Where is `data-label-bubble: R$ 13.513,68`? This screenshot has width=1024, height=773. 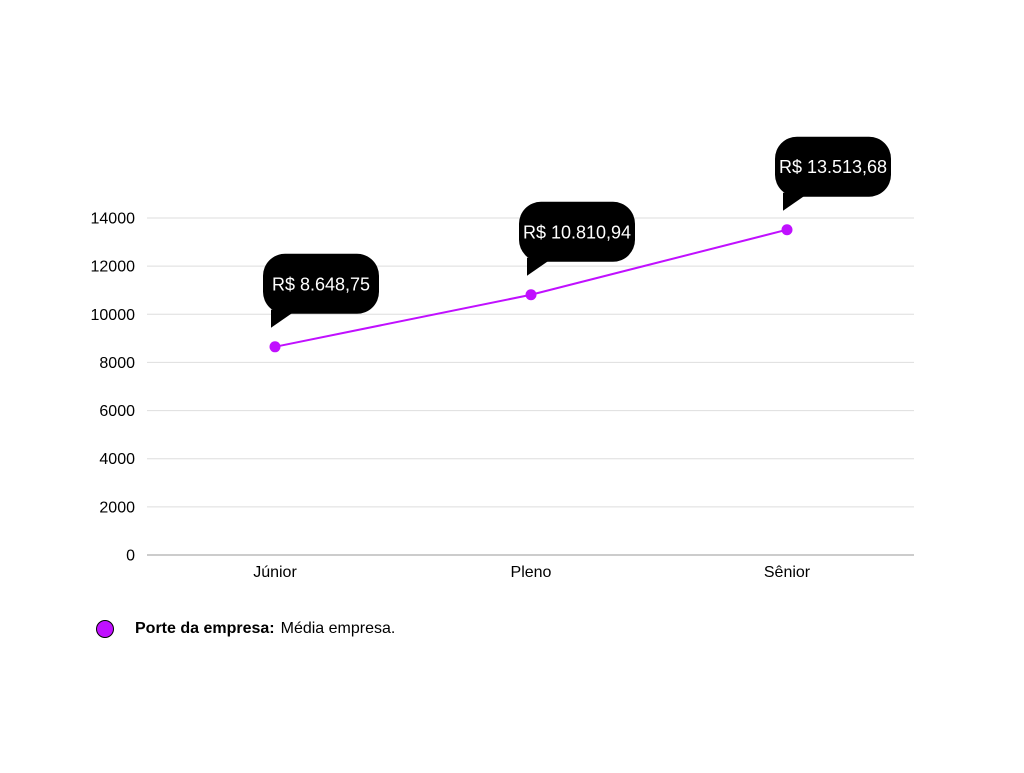 data-label-bubble: R$ 13.513,68 is located at coordinates (833, 173).